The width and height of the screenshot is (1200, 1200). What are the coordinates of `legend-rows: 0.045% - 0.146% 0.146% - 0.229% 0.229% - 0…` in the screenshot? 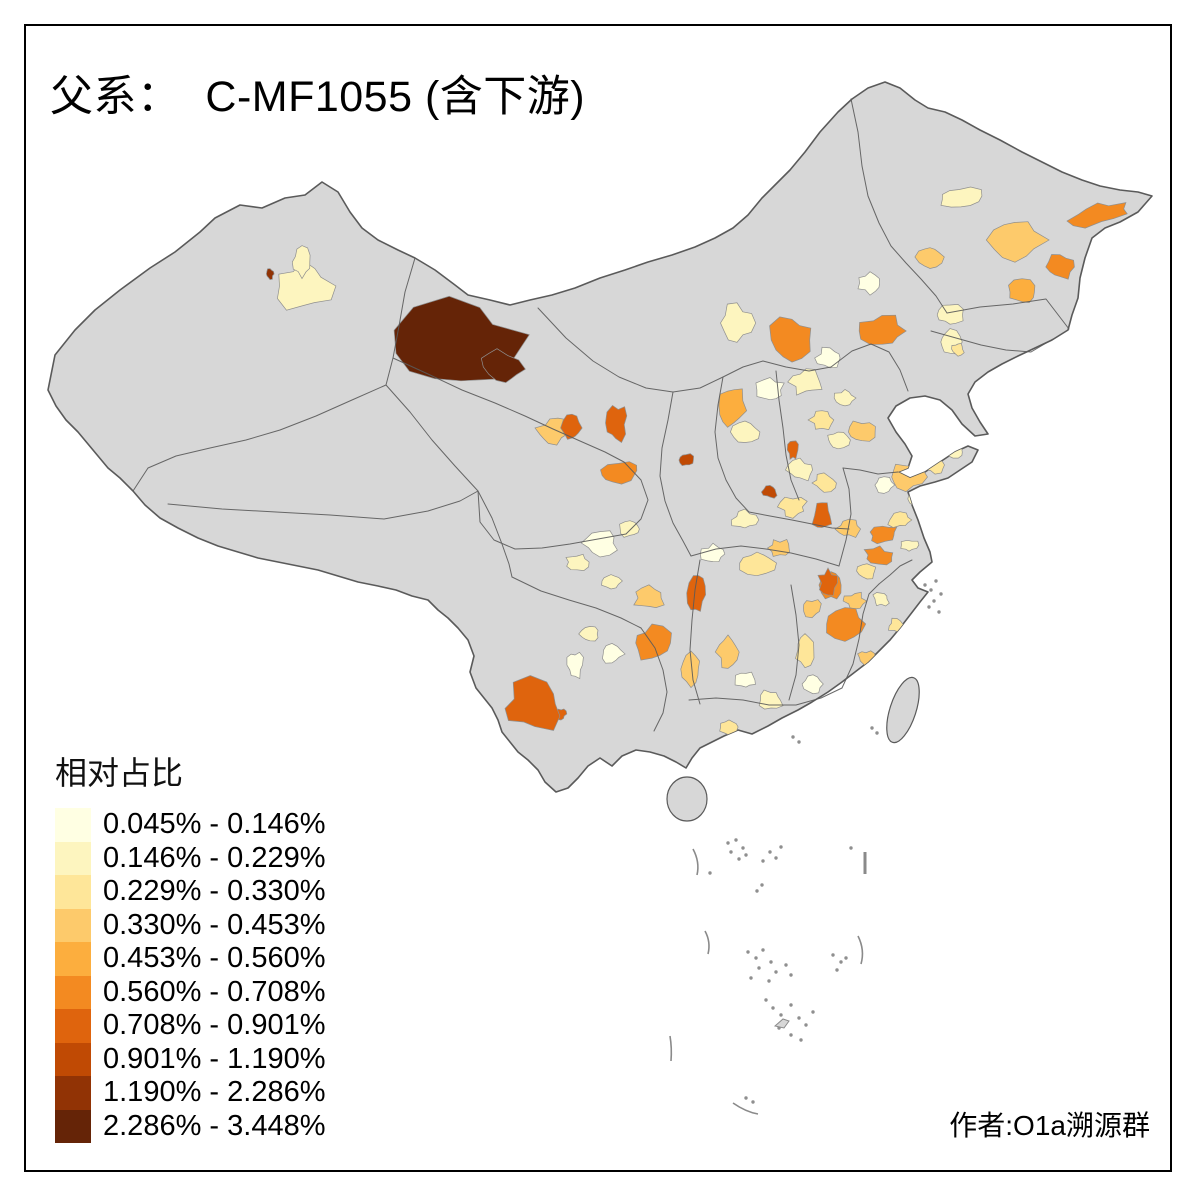 It's located at (190, 975).